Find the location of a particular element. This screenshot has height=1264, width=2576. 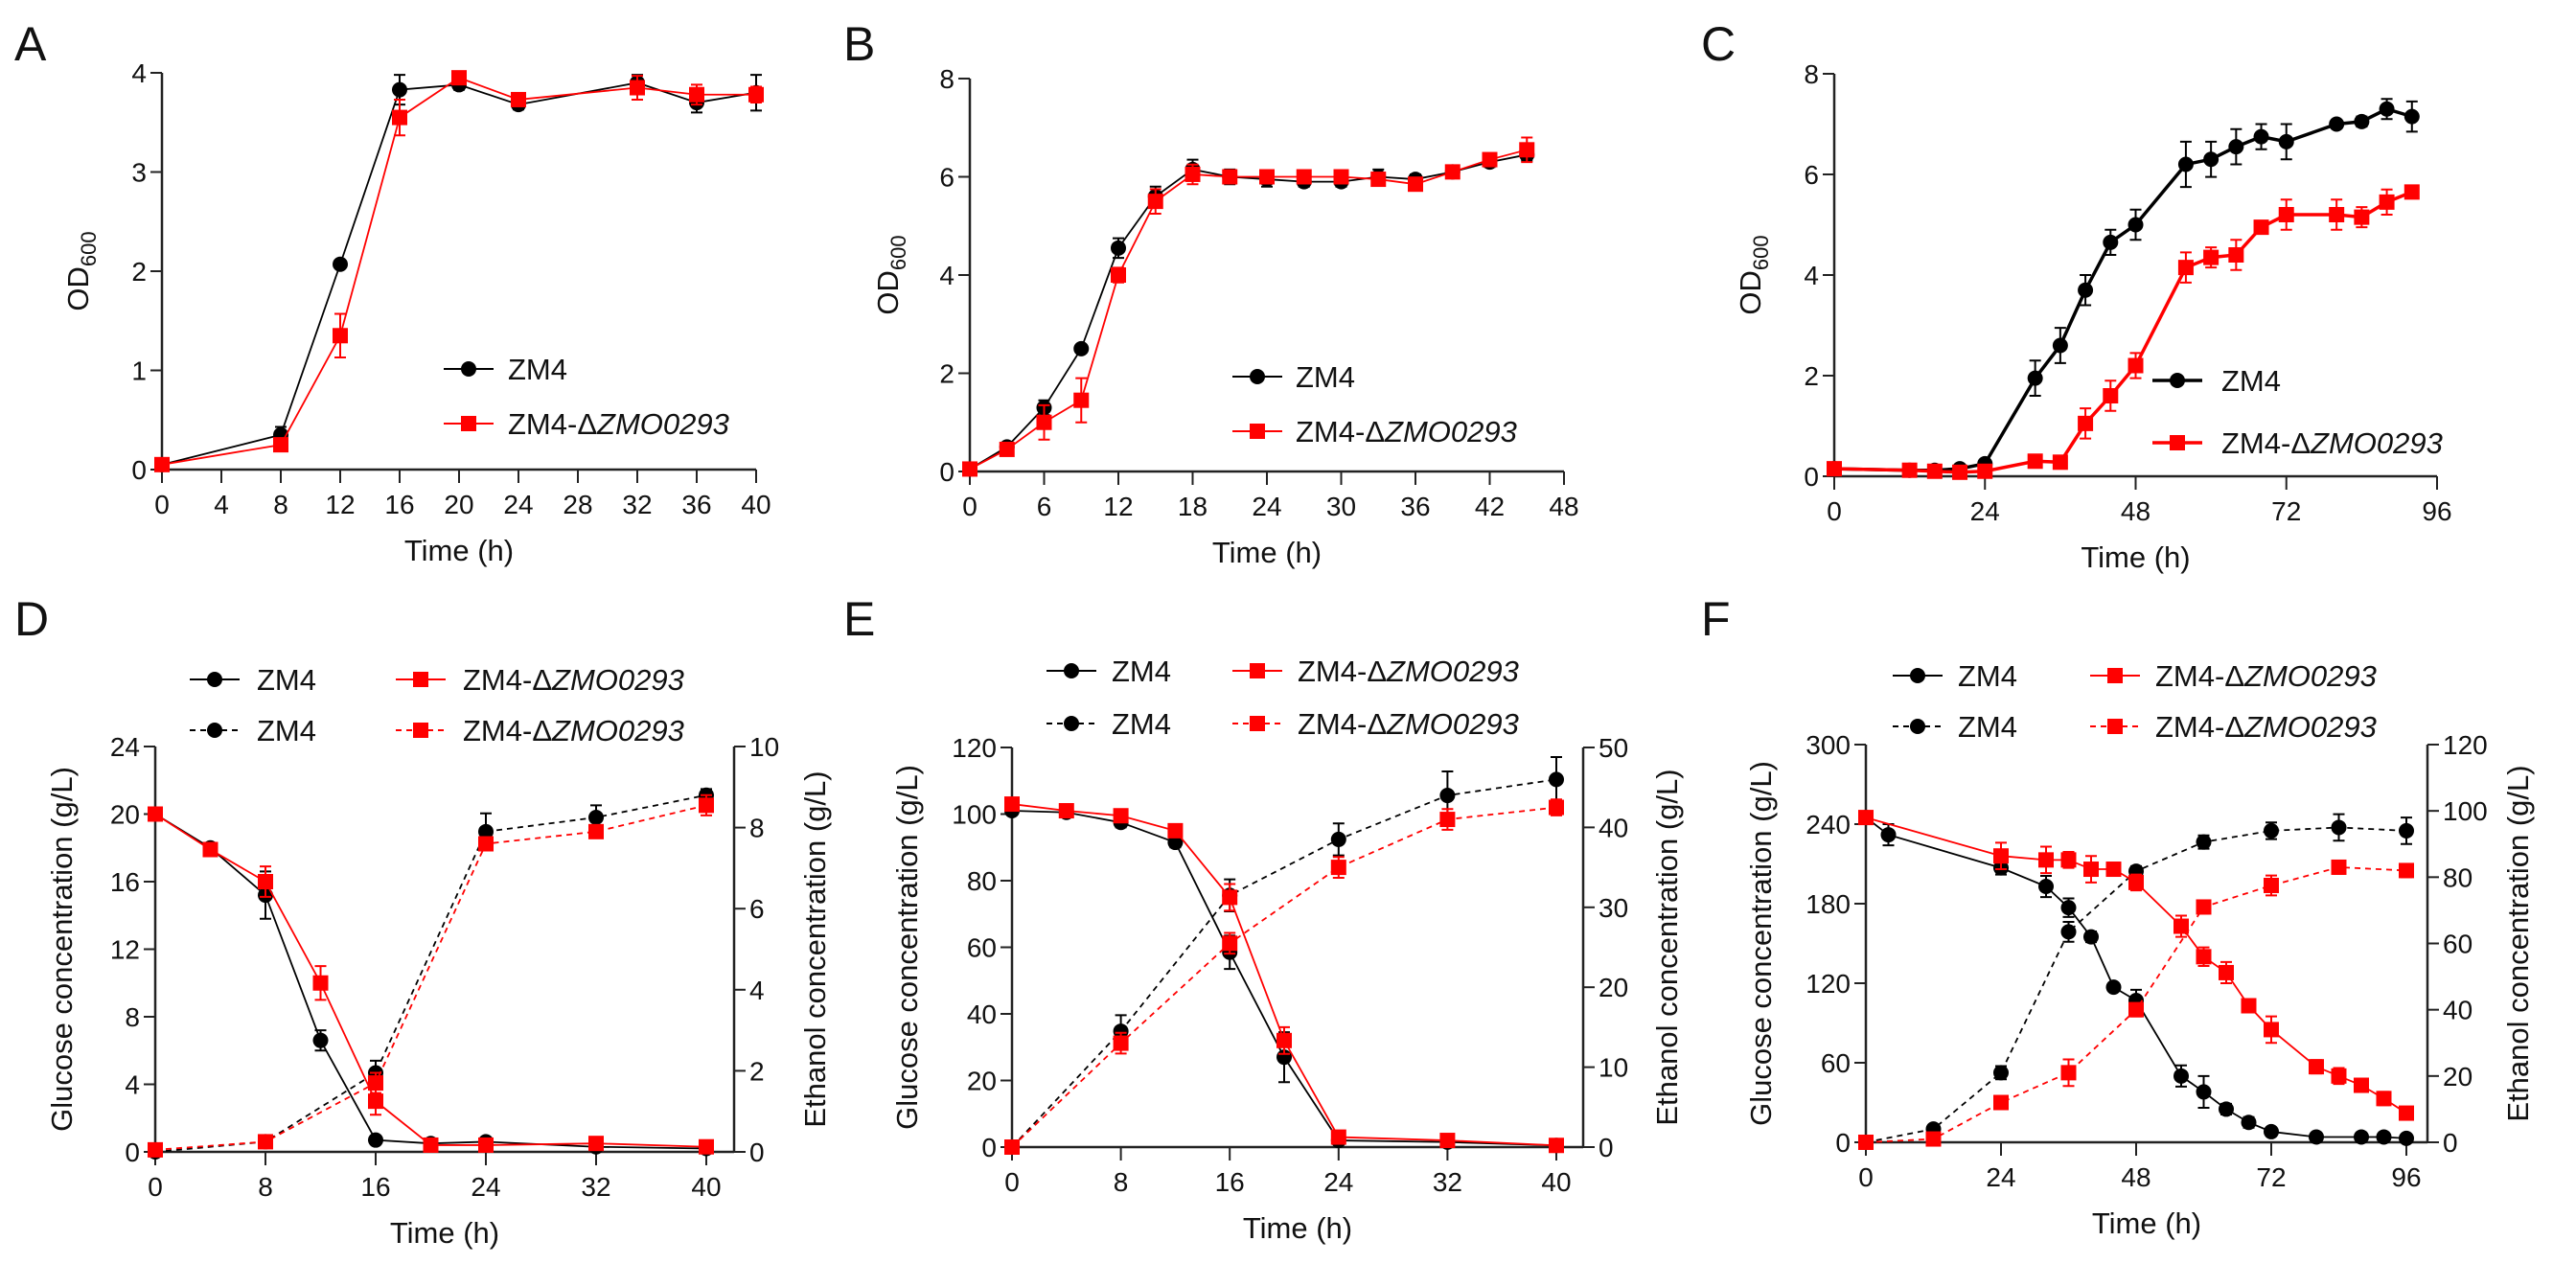

y-tick-label: 8 is located at coordinates (1811, 74).